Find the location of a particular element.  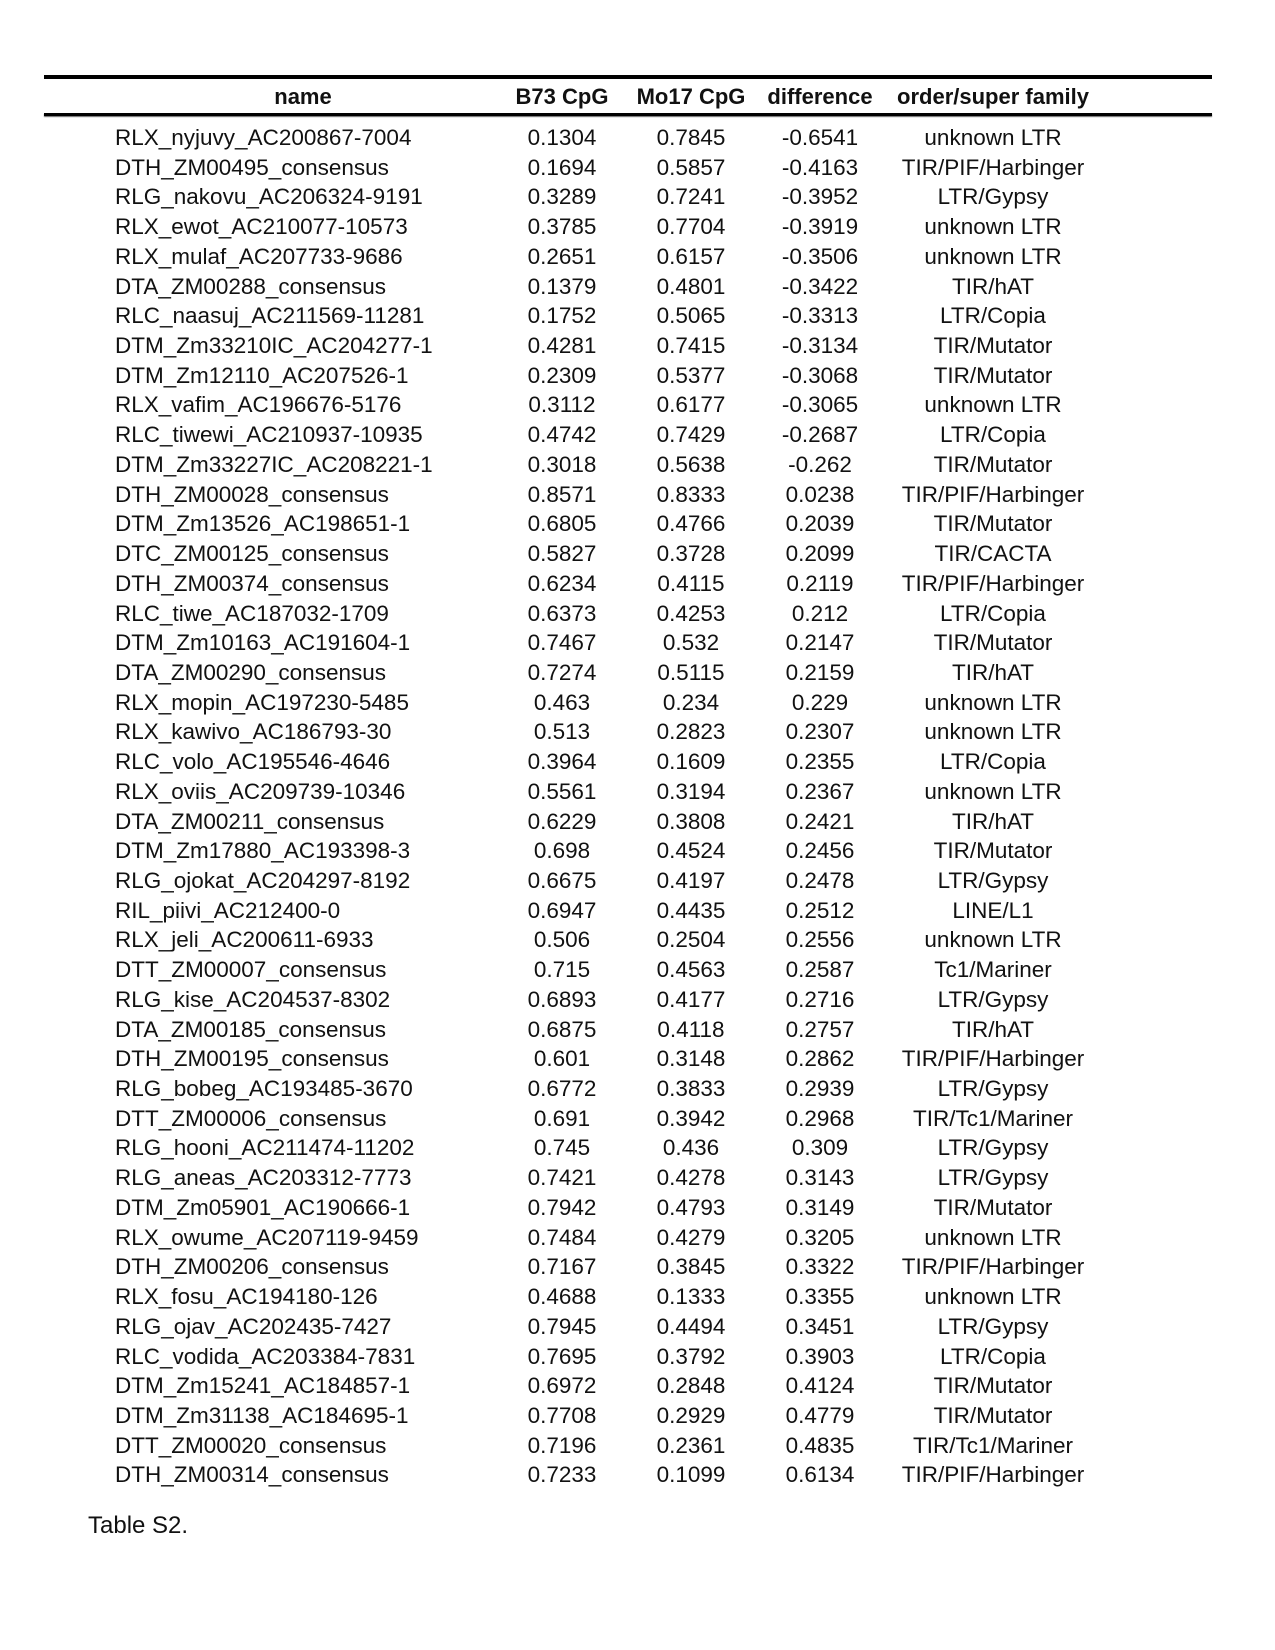

cell-b73-cpg: 0.698 is located at coordinates (562, 851).